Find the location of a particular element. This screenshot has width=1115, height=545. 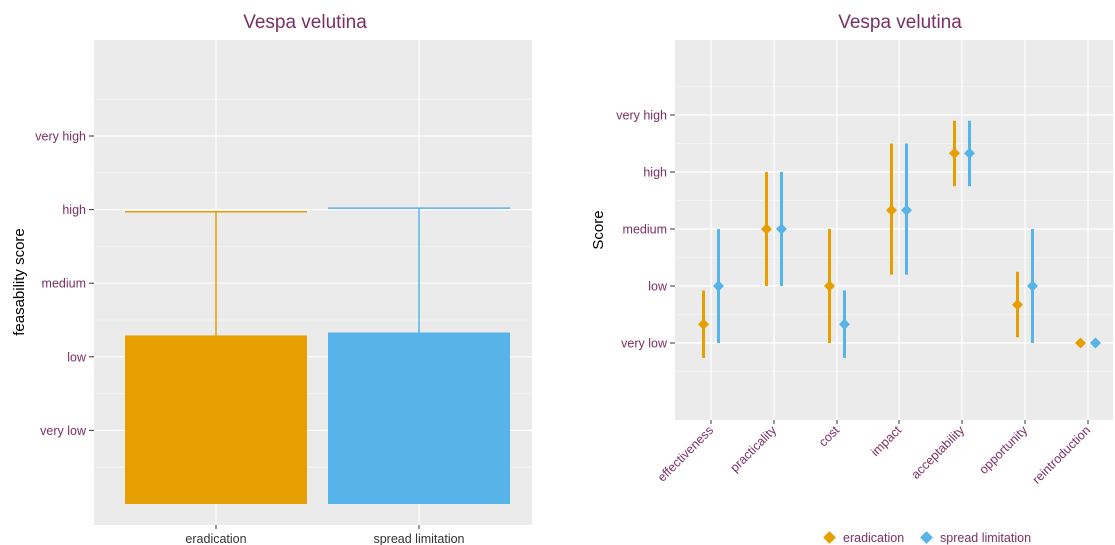

right-chart-title: Vespa velutina is located at coordinates (900, 22).